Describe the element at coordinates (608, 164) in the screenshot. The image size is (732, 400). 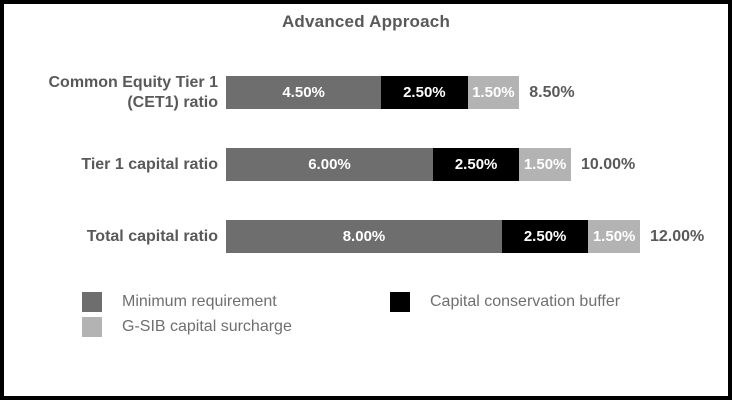
I see `total-label: 10.00%` at that location.